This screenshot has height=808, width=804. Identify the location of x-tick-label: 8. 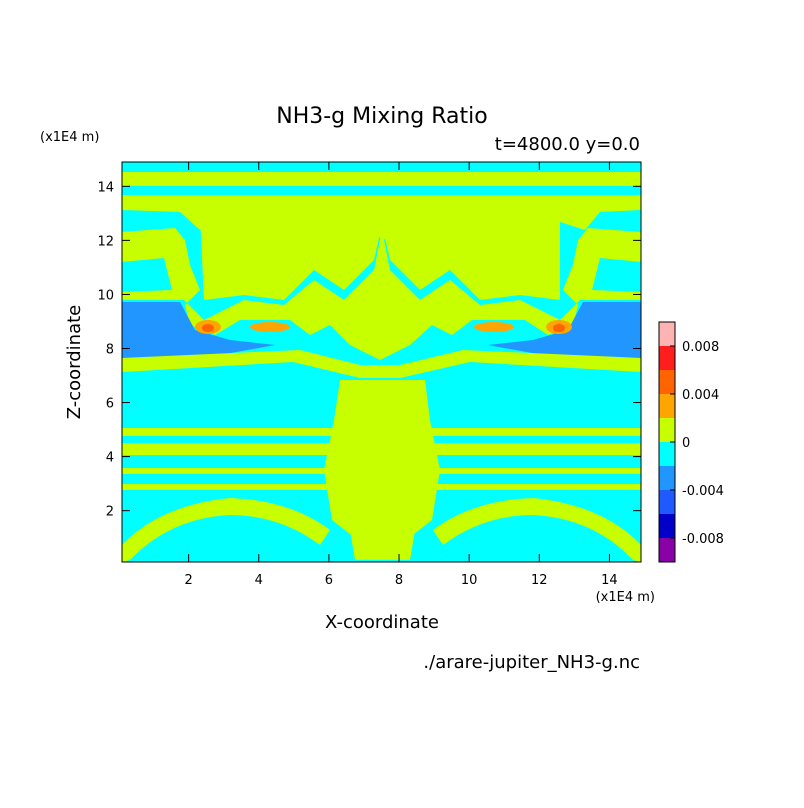
(399, 580).